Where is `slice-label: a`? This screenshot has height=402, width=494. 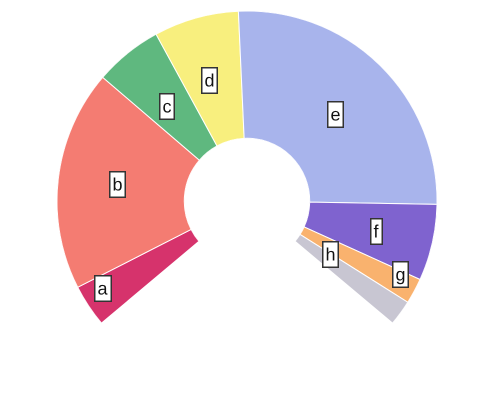 slice-label: a is located at coordinates (103, 288).